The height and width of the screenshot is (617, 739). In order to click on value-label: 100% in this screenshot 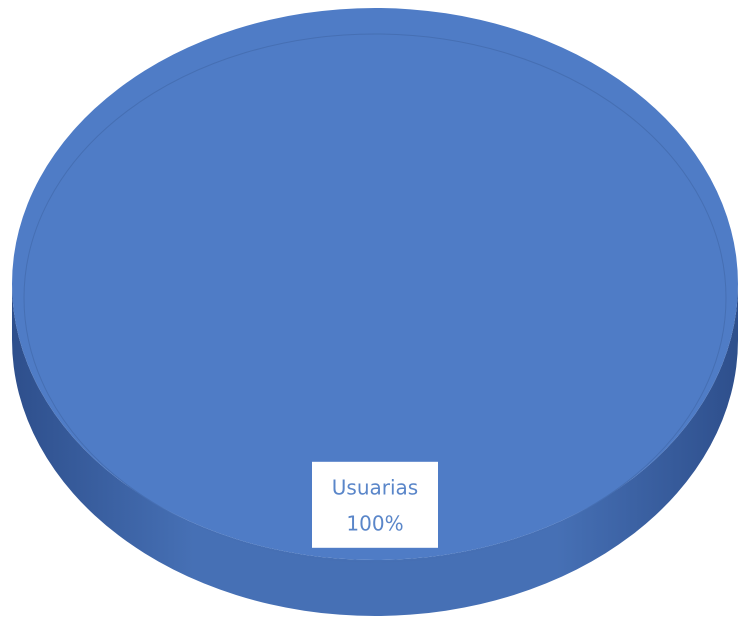, I will do `click(374, 523)`.